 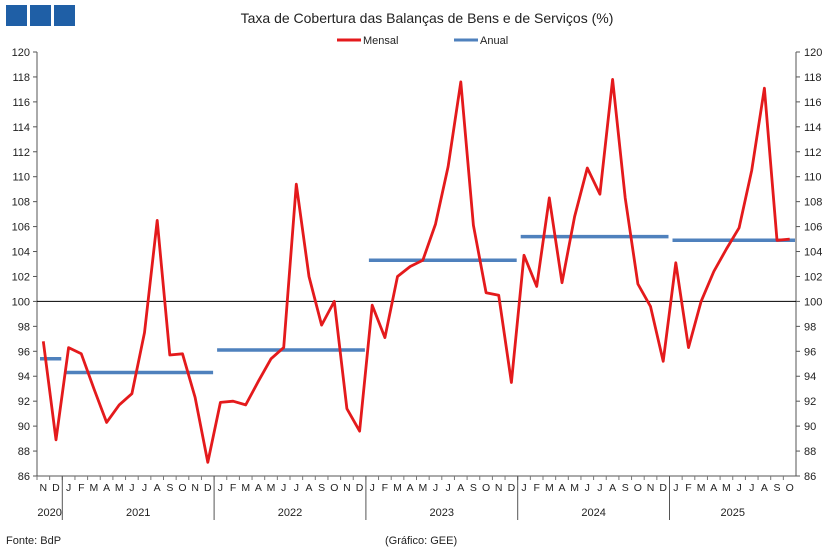 What do you see at coordinates (24, 427) in the screenshot?
I see `y-tick-label-left: 90` at bounding box center [24, 427].